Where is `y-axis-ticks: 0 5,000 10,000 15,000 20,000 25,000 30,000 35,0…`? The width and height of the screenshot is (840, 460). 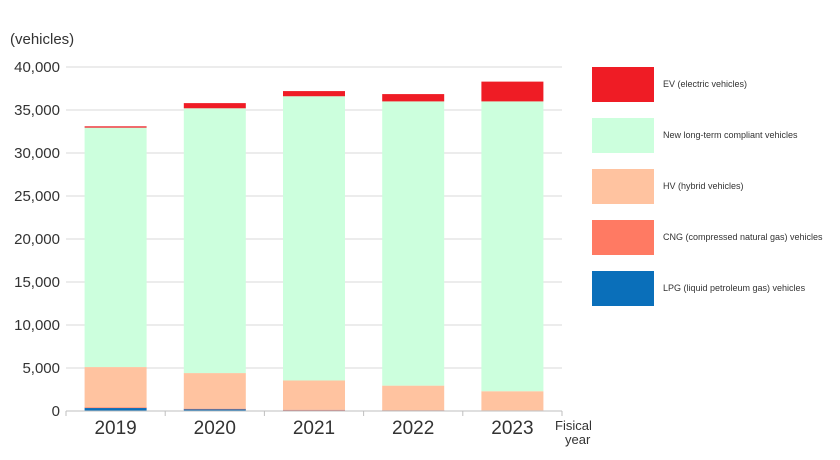
y-axis-ticks: 0 5,000 10,000 15,000 20,000 25,000 30,000 35,0… is located at coordinates (37, 239).